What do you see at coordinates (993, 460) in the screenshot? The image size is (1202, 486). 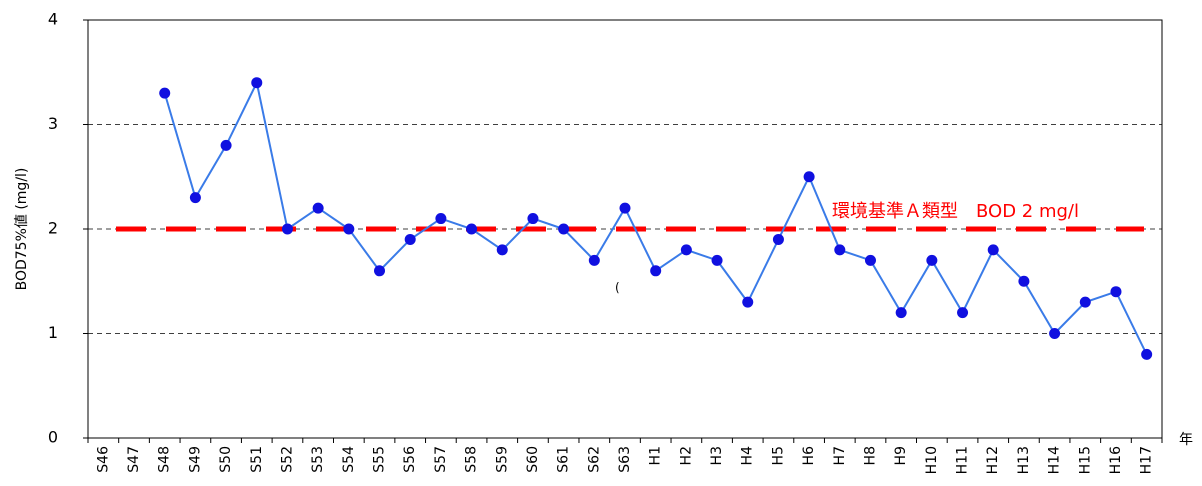 I see `x-tick-label: H12` at bounding box center [993, 460].